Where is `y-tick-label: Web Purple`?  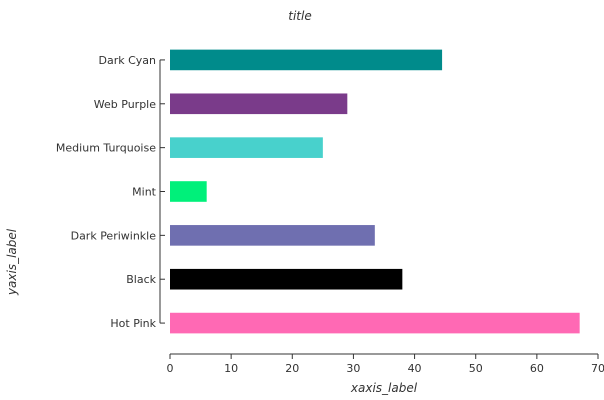
y-tick-label: Web Purple is located at coordinates (125, 104).